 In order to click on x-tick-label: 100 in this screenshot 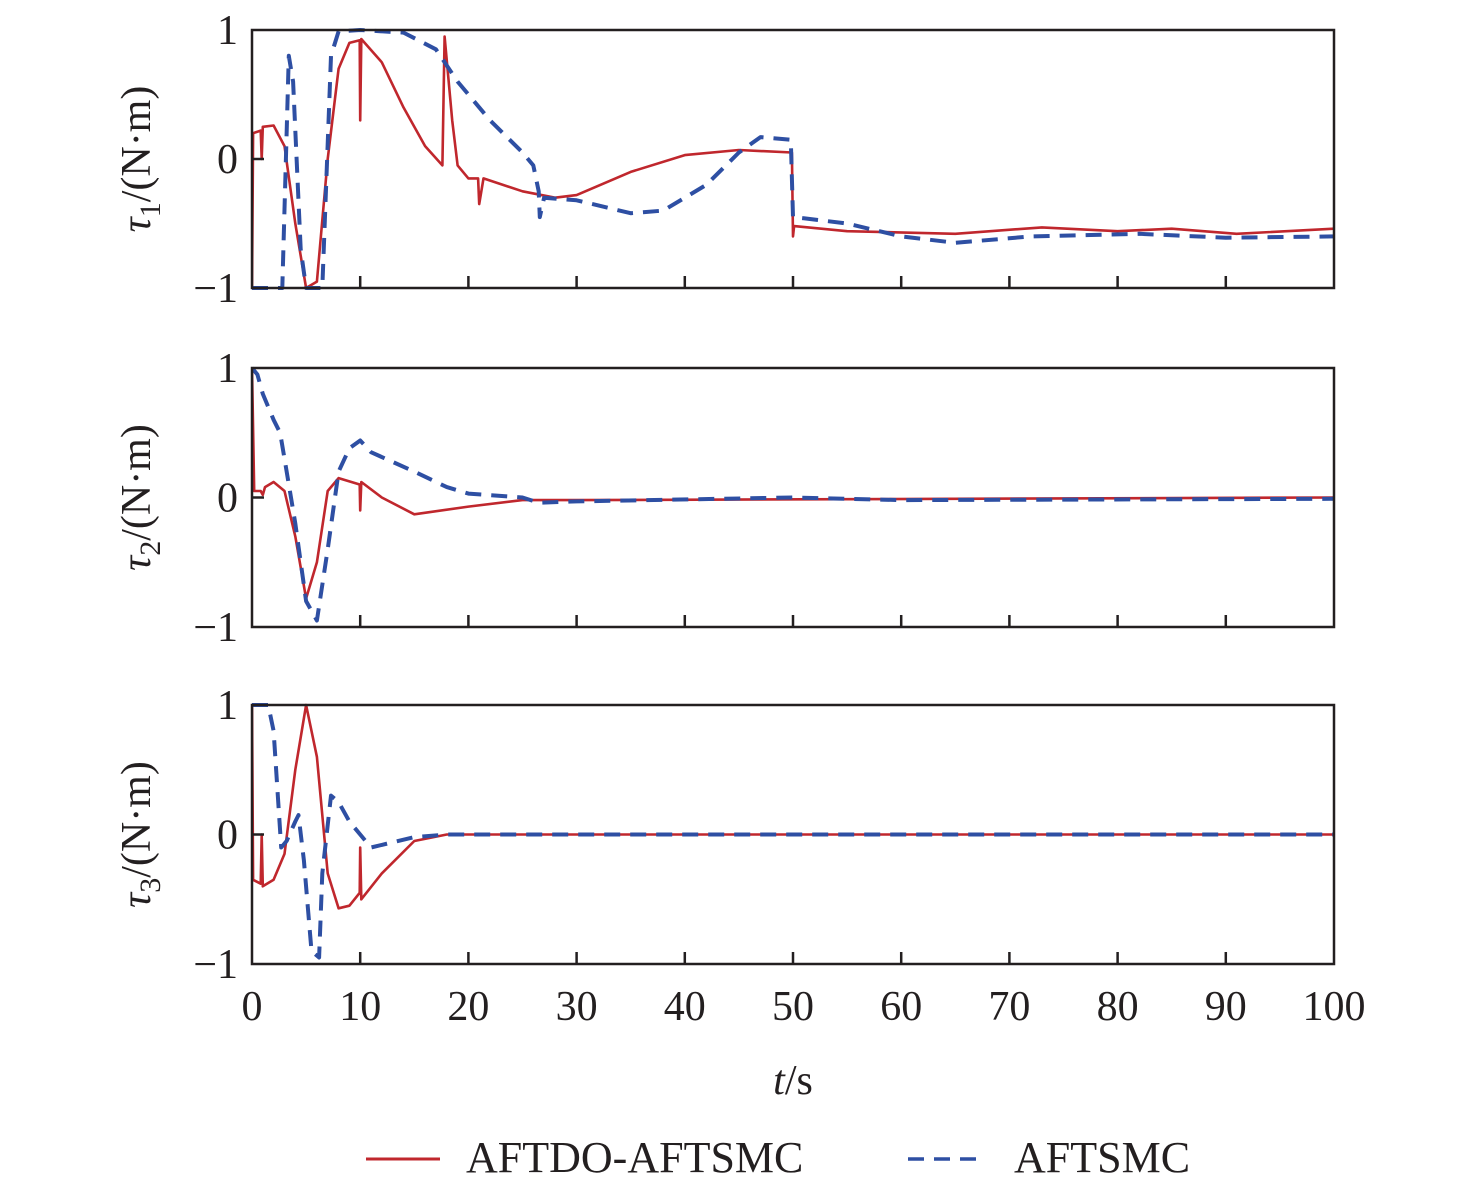, I will do `click(1334, 1007)`.